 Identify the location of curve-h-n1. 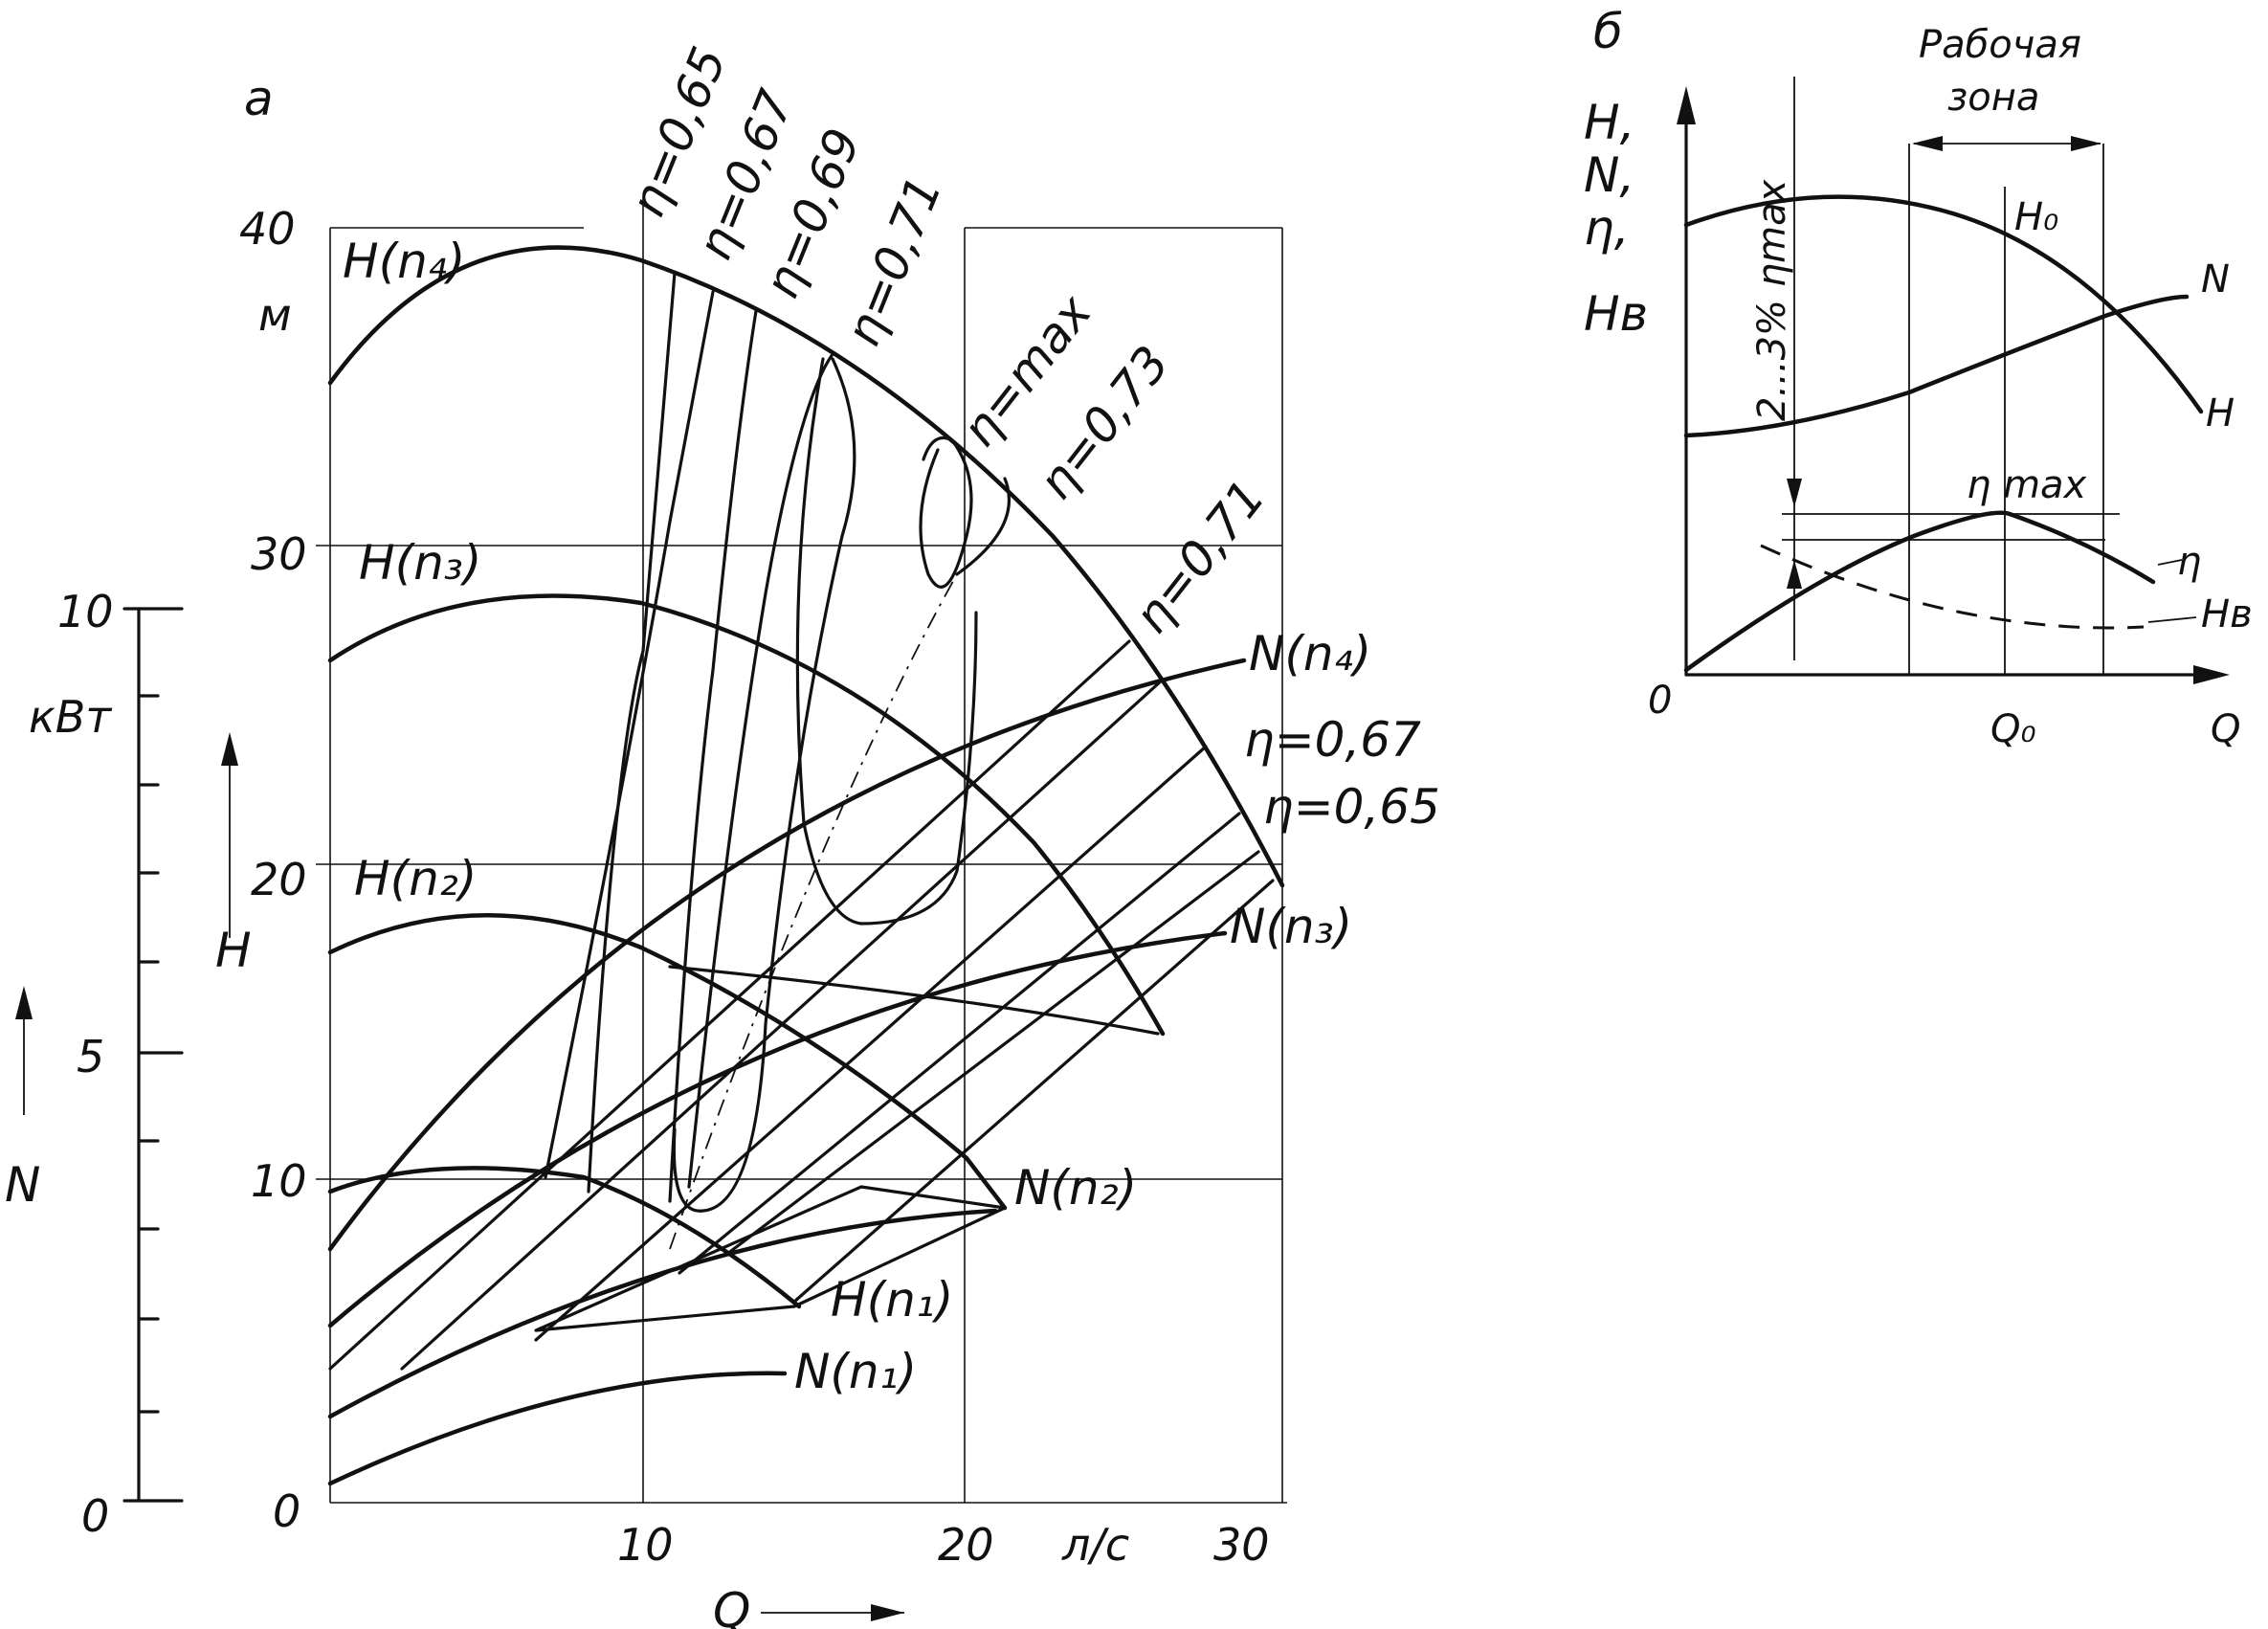
(564, 1237).